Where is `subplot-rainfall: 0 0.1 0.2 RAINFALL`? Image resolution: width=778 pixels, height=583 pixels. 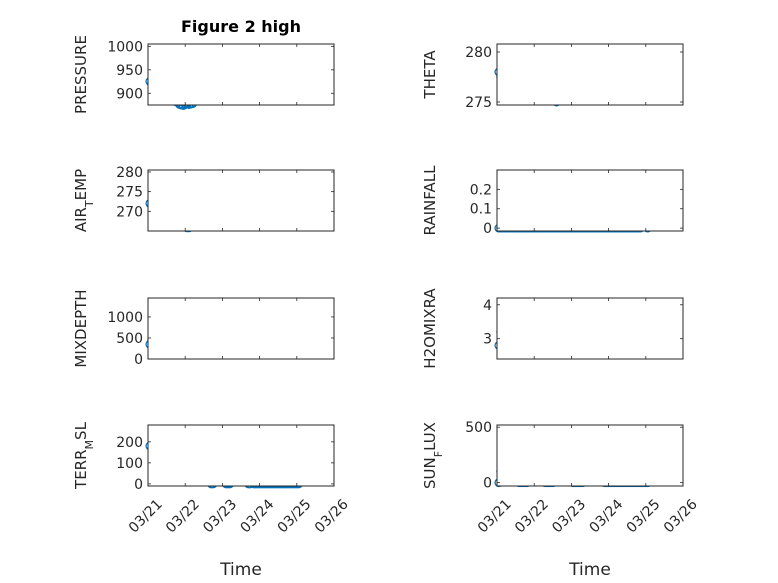 subplot-rainfall: 0 0.1 0.2 RAINFALL is located at coordinates (552, 201).